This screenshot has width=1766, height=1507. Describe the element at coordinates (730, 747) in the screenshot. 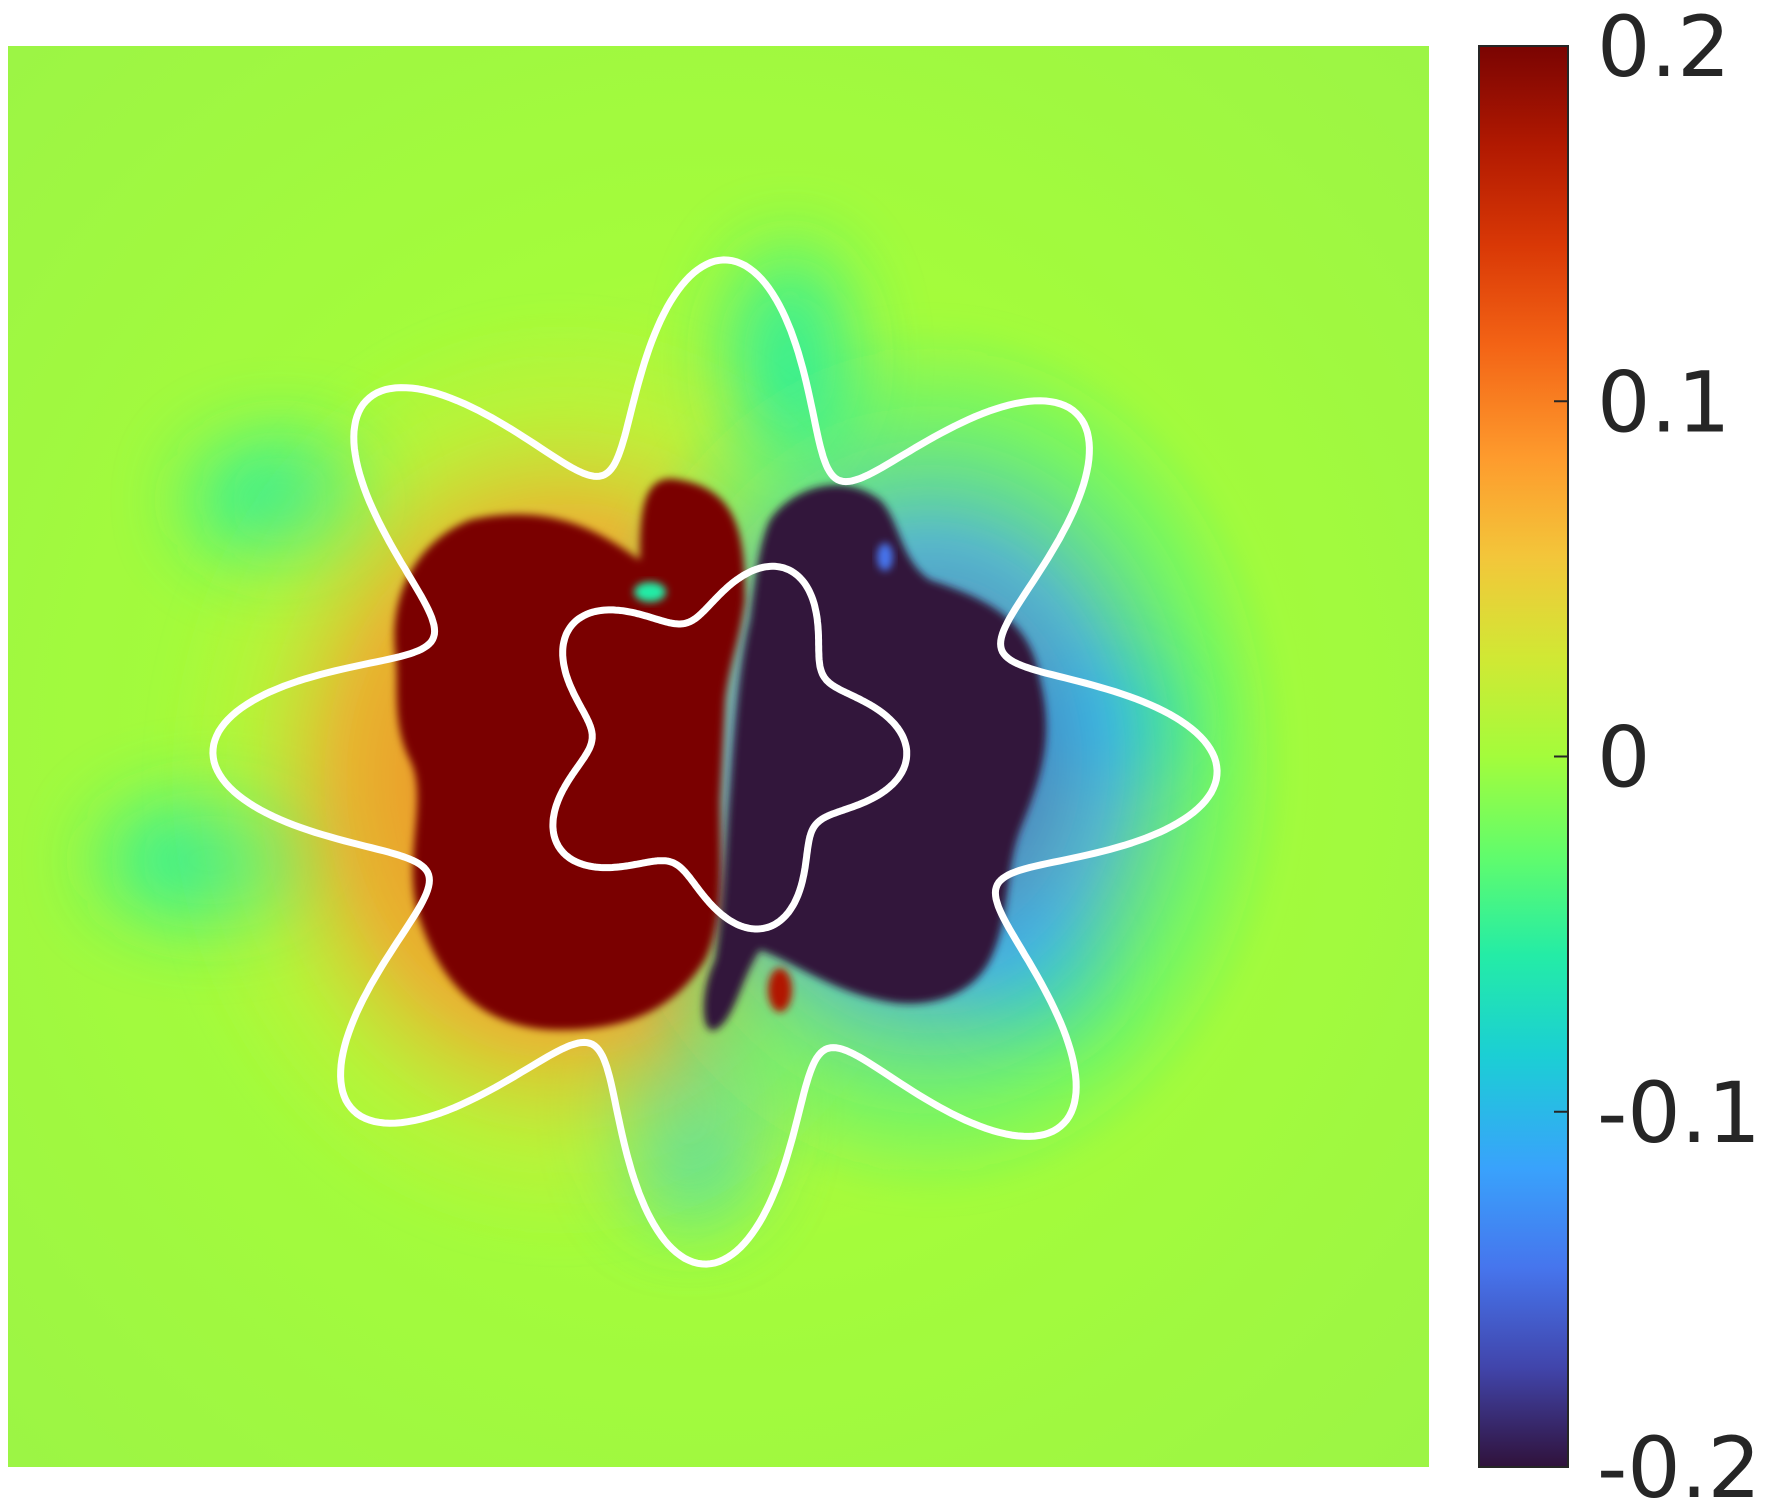

I see `inner-boundary-contour` at that location.